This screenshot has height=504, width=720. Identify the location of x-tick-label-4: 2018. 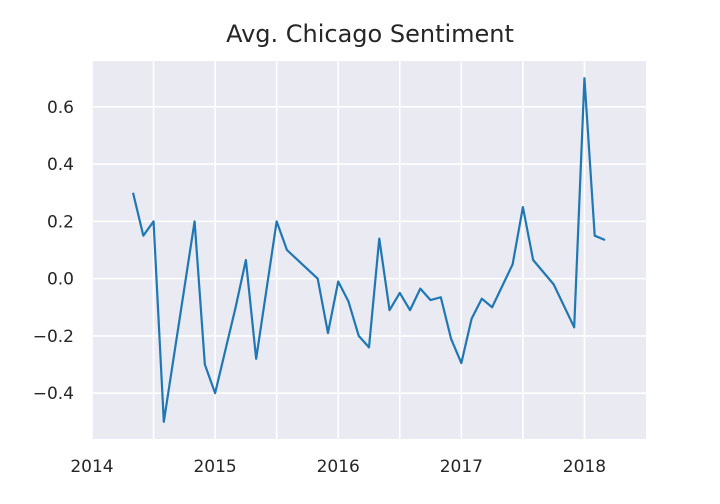
(584, 467).